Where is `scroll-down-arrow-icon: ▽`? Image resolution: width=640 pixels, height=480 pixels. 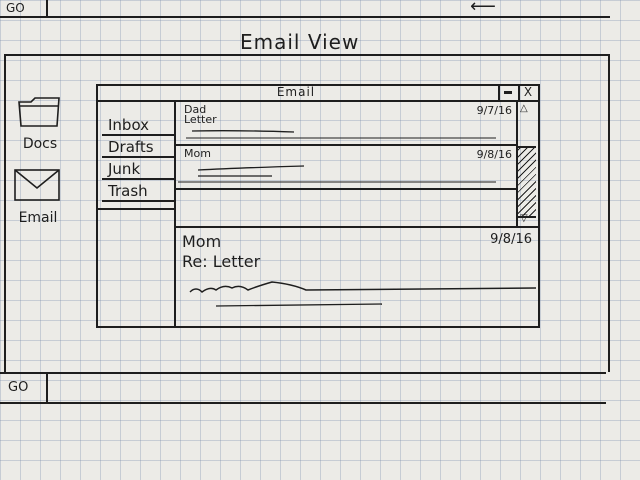
scroll-down-arrow-icon: ▽ is located at coordinates (524, 218).